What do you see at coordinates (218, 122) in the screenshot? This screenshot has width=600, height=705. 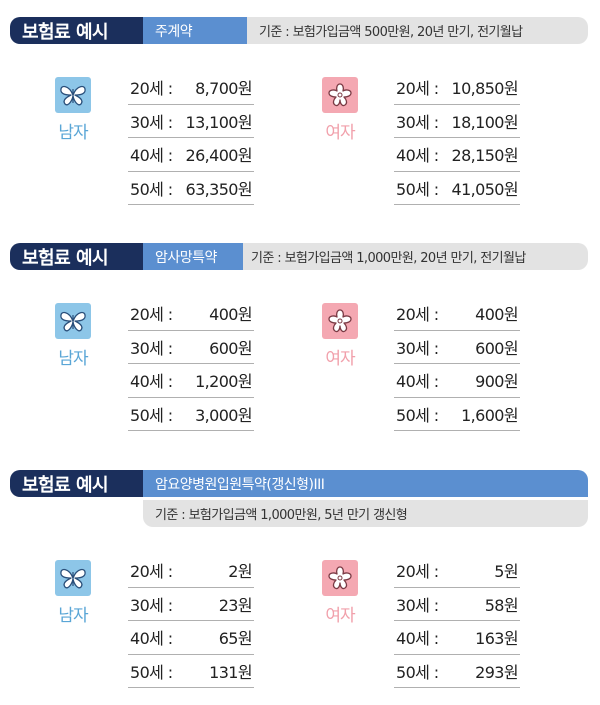 I see `premium-value: 13,100원` at bounding box center [218, 122].